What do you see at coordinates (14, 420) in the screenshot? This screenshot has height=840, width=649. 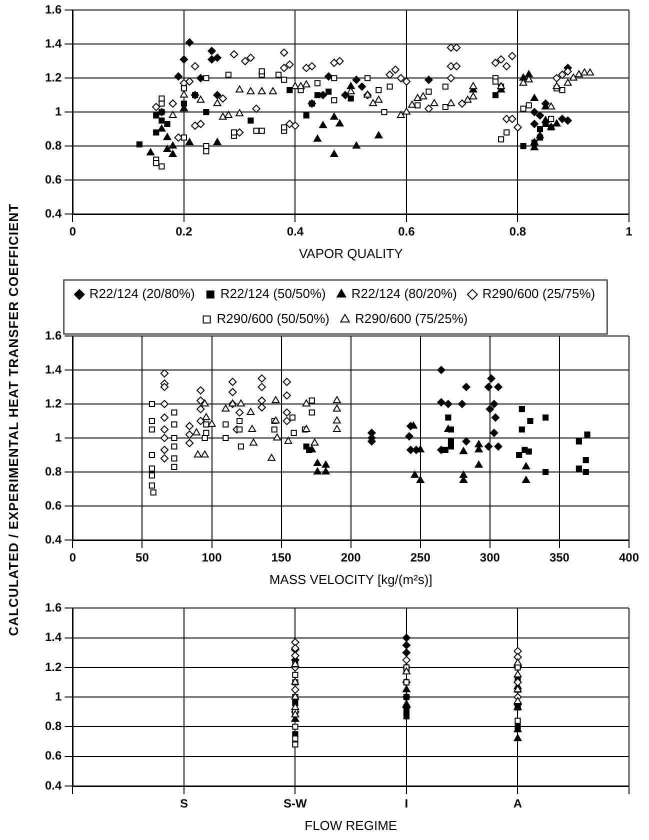 I see `y-axis-title: CALCULATED / EXPERIMENTAL HEAT TRANSFER COEFFICIENT` at bounding box center [14, 420].